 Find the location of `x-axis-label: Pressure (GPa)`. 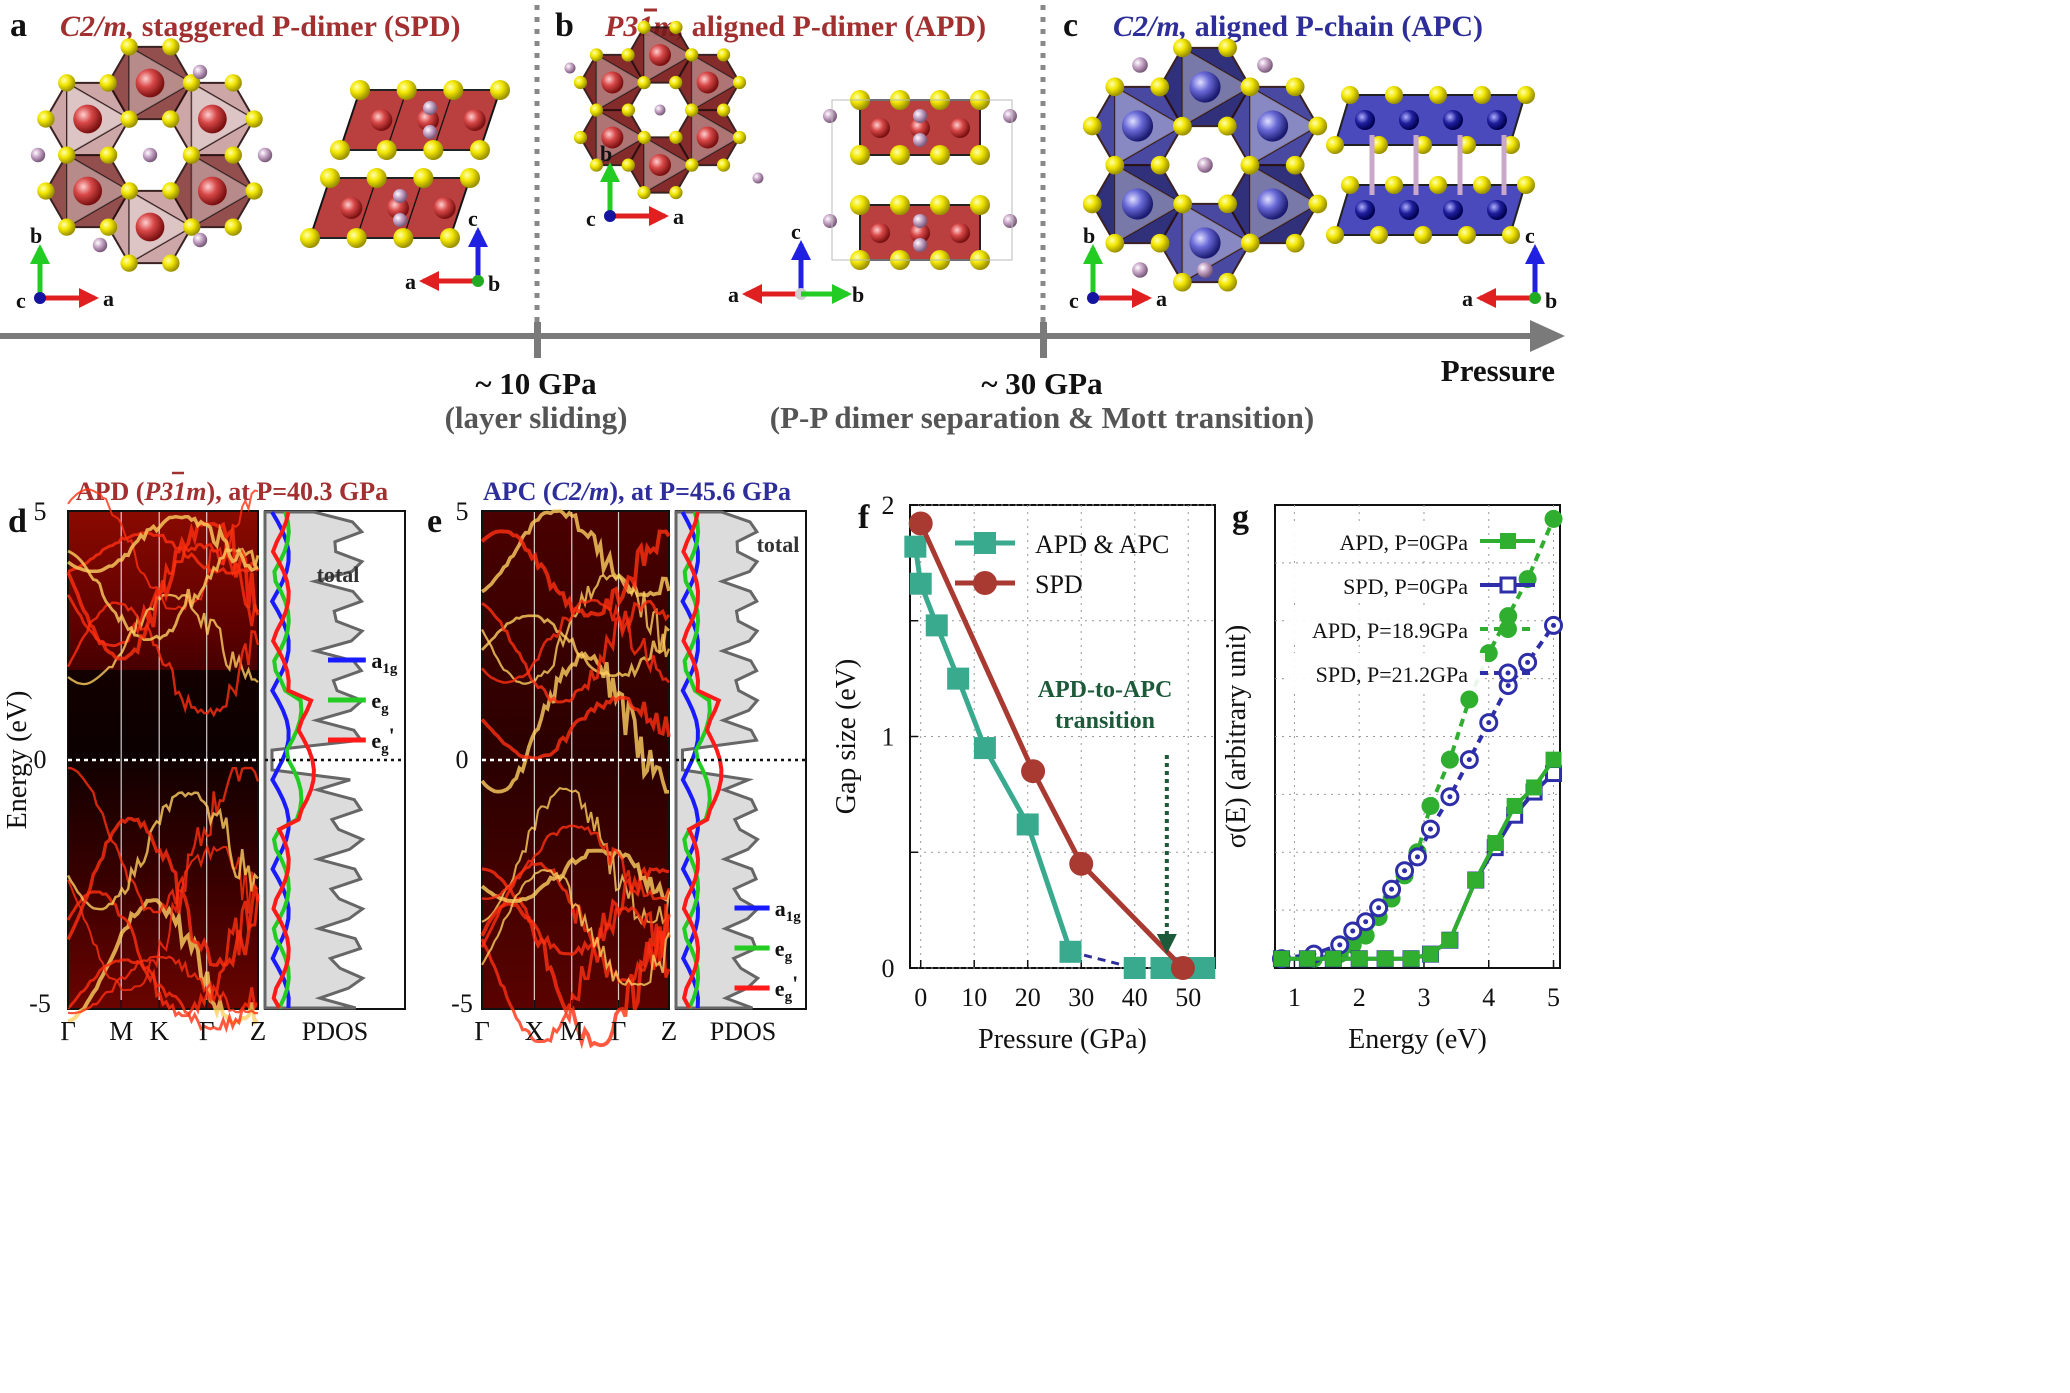

x-axis-label: Pressure (GPa) is located at coordinates (1062, 1039).